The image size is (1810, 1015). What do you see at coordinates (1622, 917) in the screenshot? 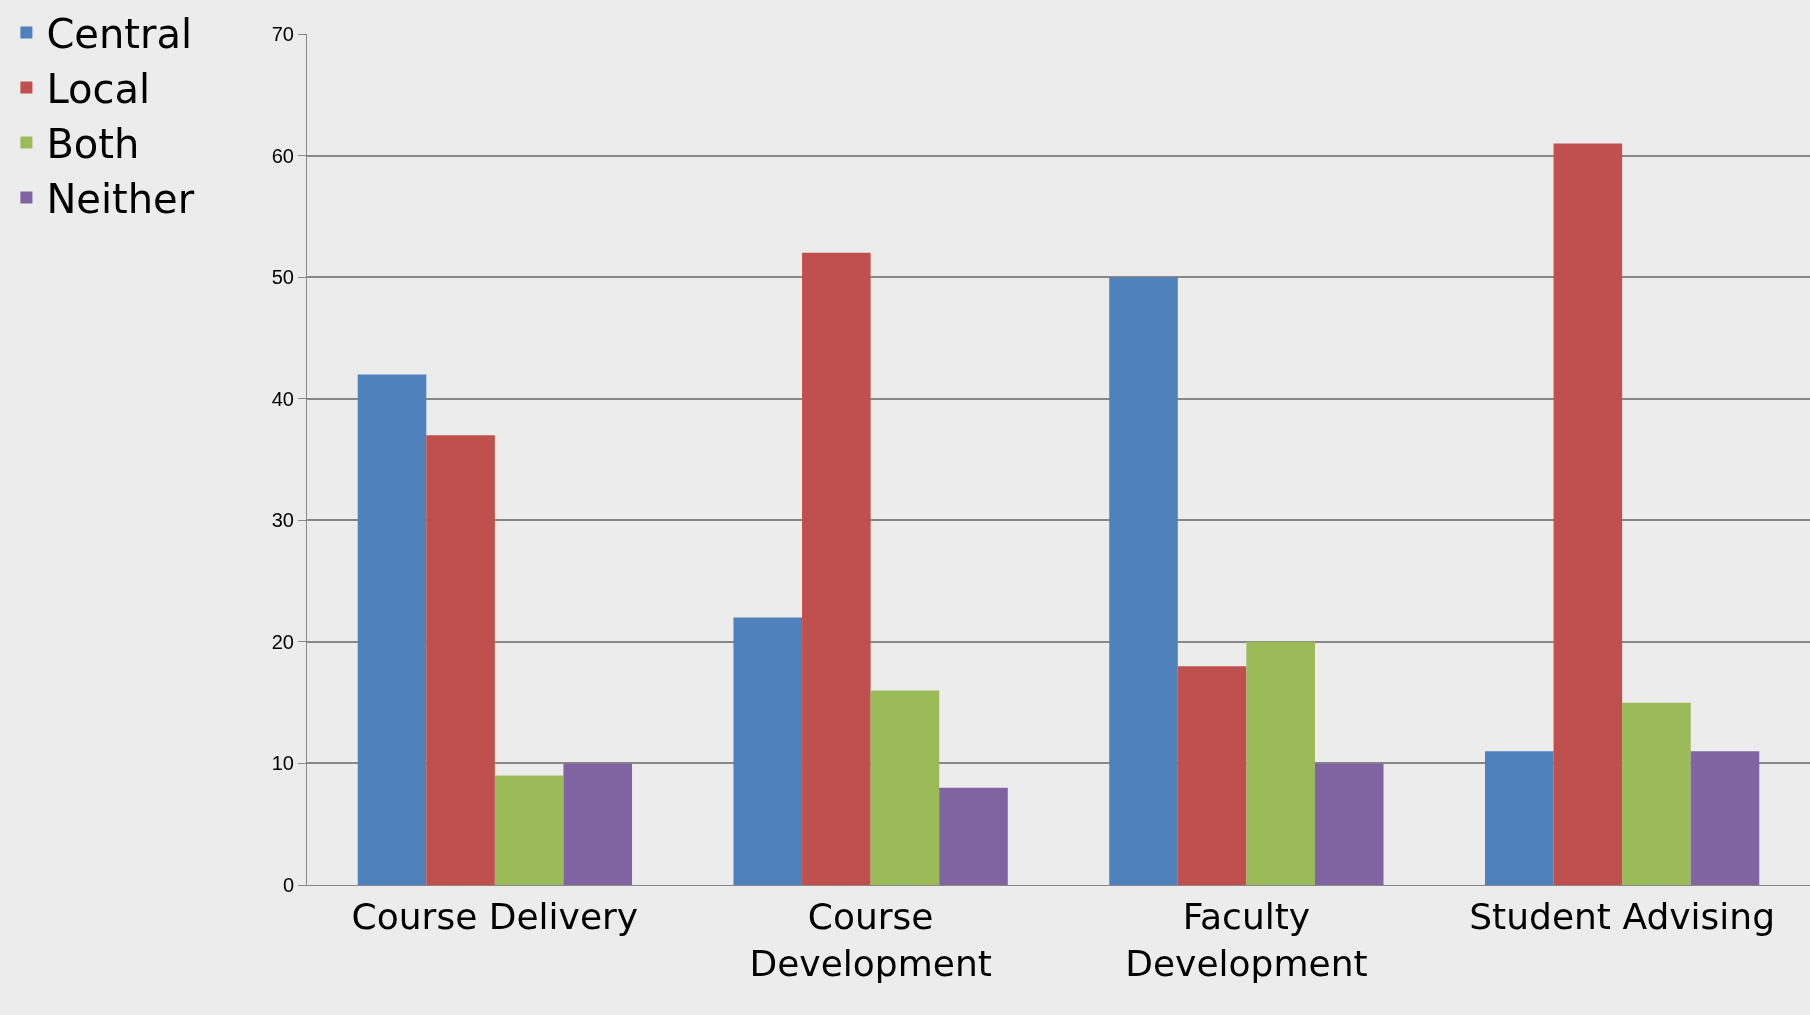
I see `x-tick-label: Student Advising` at bounding box center [1622, 917].